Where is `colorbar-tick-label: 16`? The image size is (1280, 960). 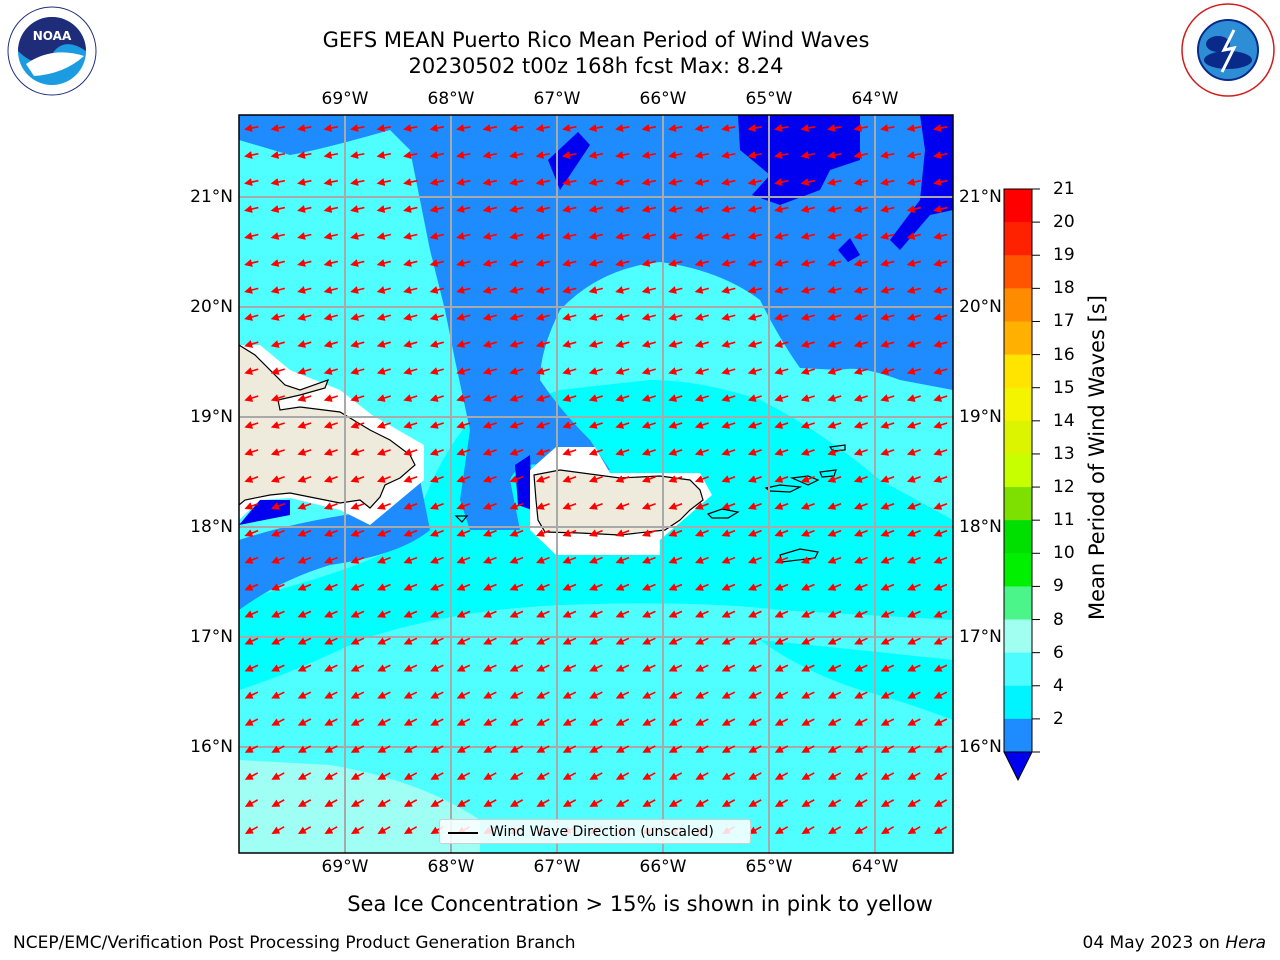
colorbar-tick-label: 16 is located at coordinates (1064, 354).